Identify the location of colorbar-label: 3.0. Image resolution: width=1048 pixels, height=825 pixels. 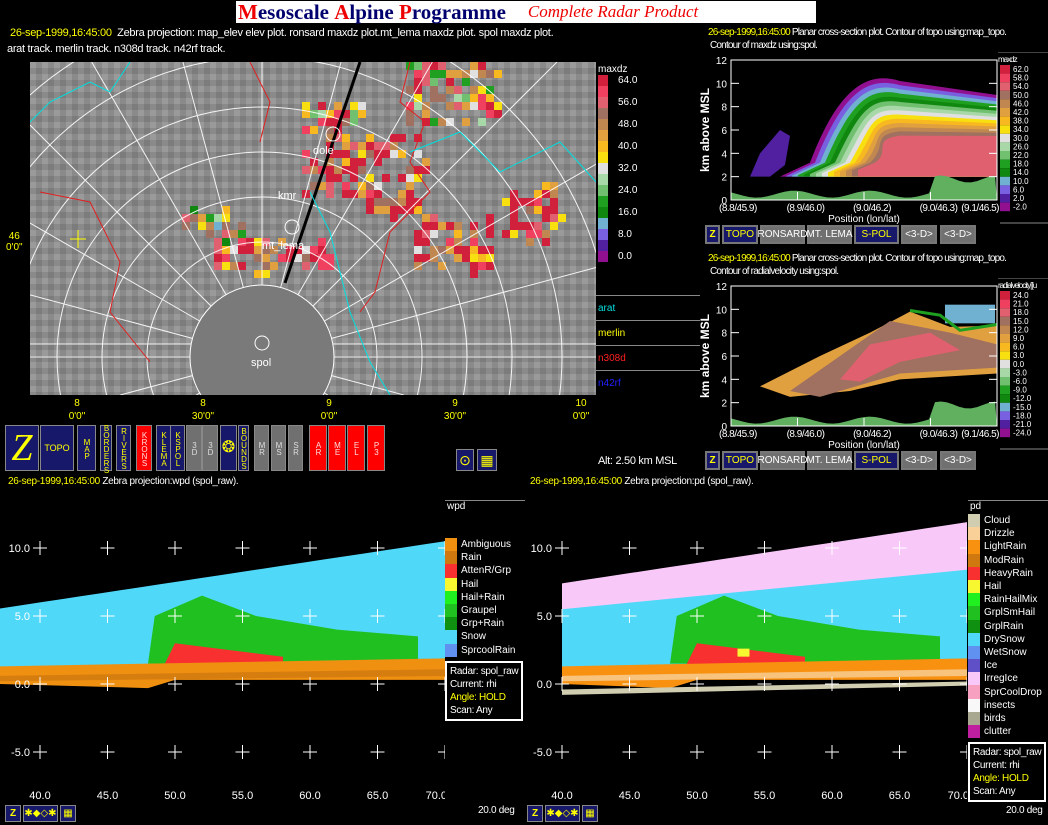
(1019, 355).